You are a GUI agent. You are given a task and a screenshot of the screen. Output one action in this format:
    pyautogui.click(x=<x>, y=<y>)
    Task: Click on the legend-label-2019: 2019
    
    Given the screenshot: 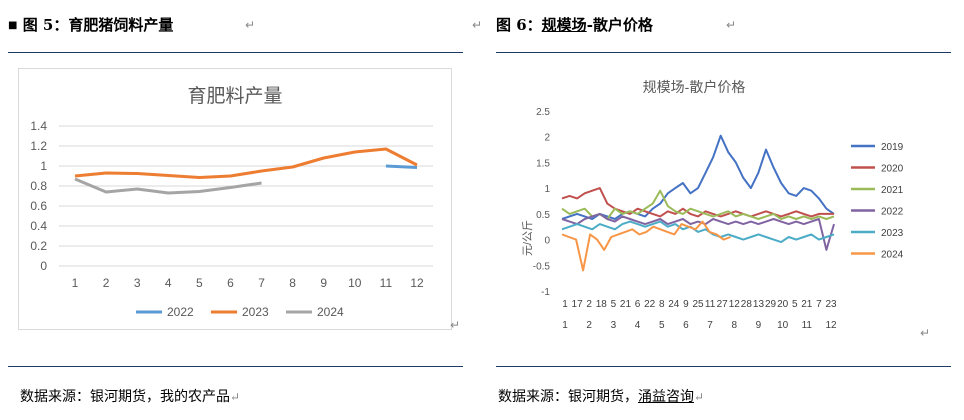 What is the action you would take?
    pyautogui.click(x=892, y=147)
    